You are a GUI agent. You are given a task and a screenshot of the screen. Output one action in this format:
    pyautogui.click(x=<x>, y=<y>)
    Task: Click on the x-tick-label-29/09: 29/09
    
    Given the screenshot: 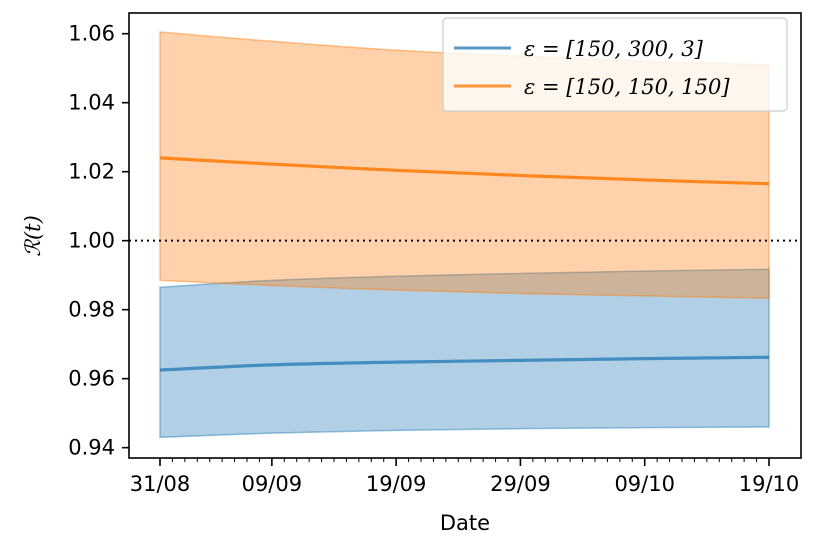 What is the action you would take?
    pyautogui.click(x=520, y=484)
    